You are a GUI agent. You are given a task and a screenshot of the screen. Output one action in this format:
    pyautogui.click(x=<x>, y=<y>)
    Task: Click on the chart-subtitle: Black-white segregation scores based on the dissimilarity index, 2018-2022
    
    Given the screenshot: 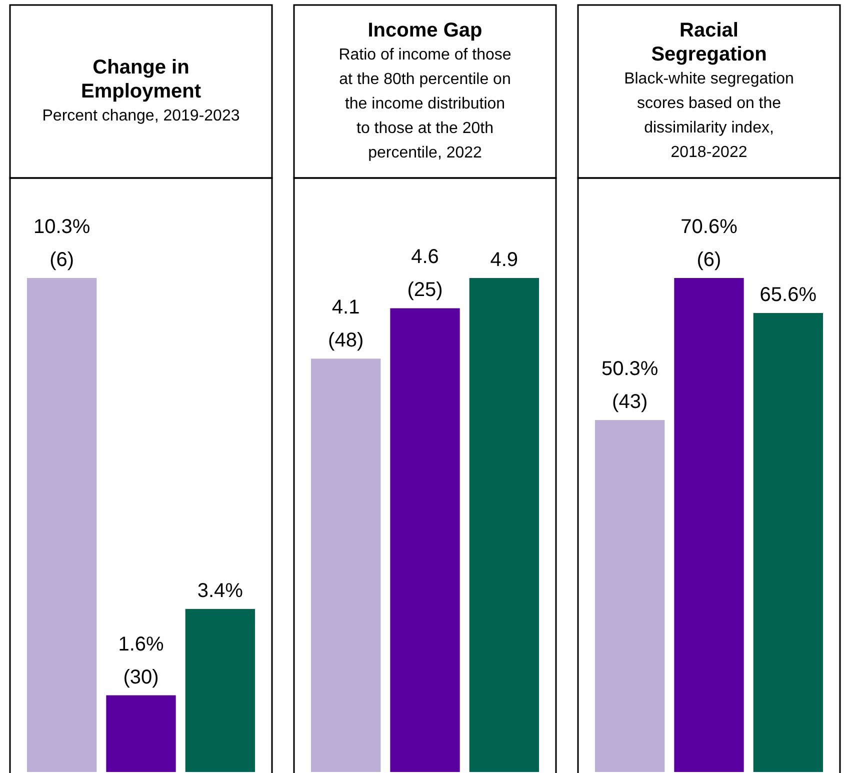 What is the action you would take?
    pyautogui.click(x=709, y=115)
    